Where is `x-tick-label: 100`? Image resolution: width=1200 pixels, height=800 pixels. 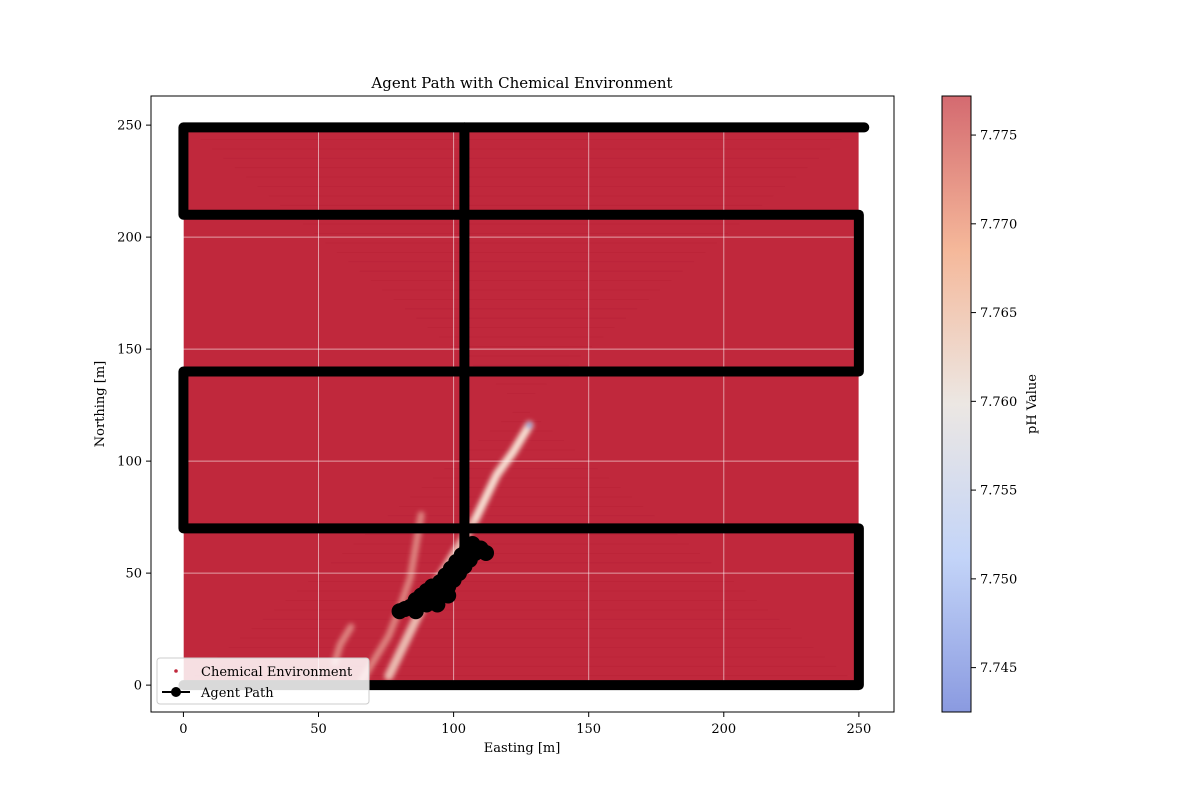
x-tick-label: 100 is located at coordinates (453, 729).